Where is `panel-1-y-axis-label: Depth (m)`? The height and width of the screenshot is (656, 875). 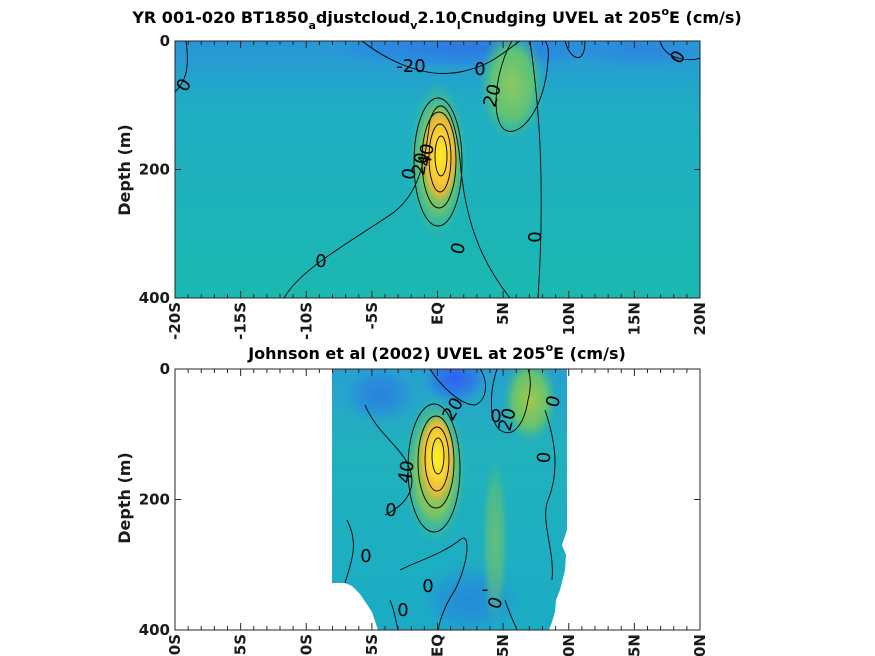 panel-1-y-axis-label: Depth (m) is located at coordinates (124, 170).